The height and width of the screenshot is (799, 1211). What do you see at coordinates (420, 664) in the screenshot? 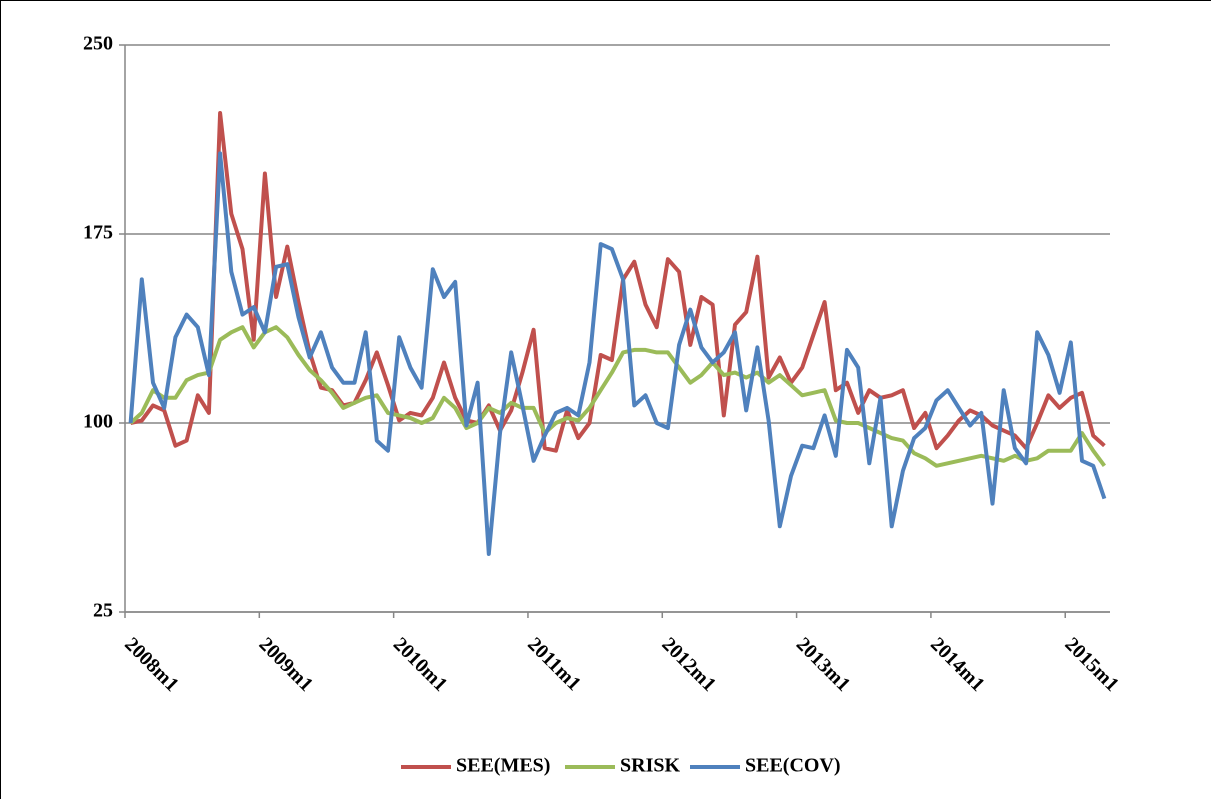
I see `x-tick-label: 2010m1` at bounding box center [420, 664].